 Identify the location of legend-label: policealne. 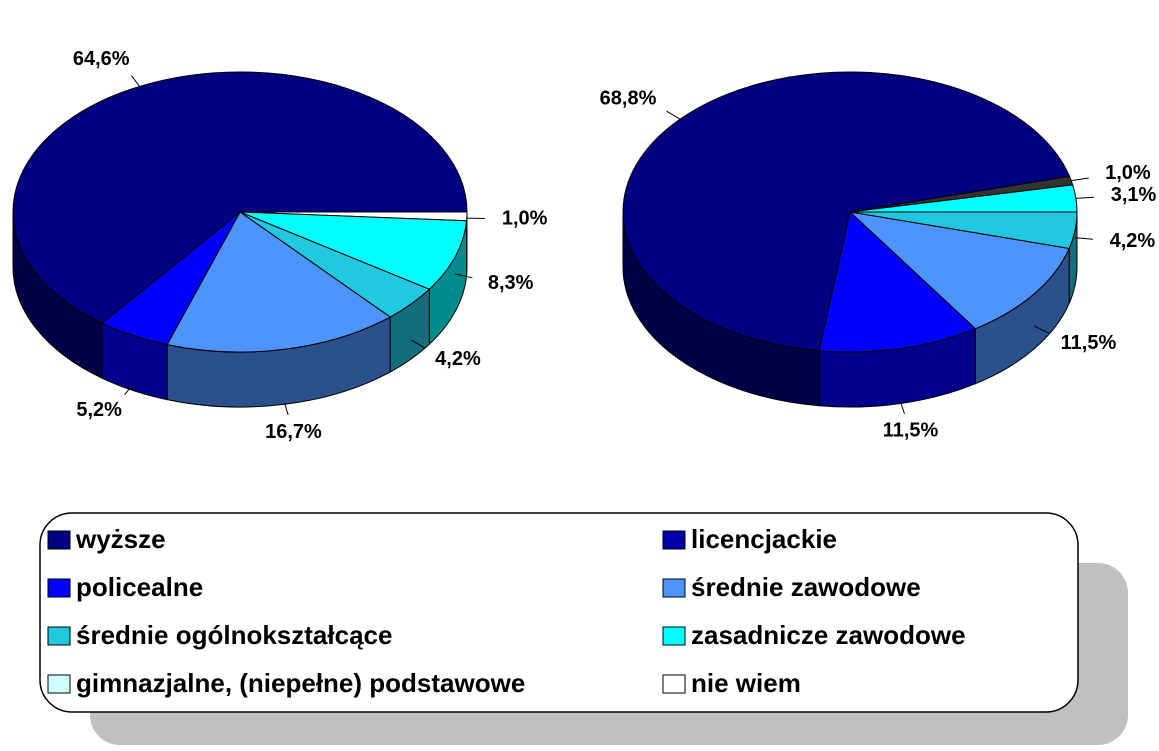
(139, 587).